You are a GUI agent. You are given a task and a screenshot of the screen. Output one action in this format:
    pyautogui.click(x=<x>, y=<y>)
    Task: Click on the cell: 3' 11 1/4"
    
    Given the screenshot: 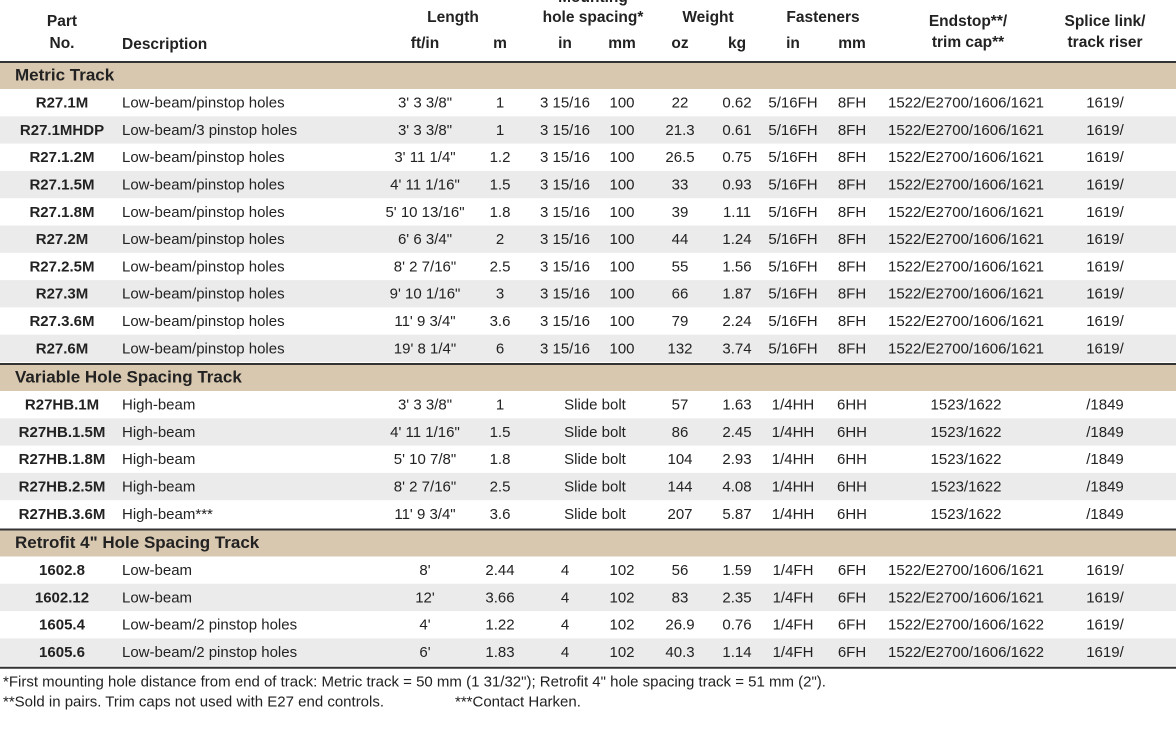 What is the action you would take?
    pyautogui.click(x=424, y=157)
    